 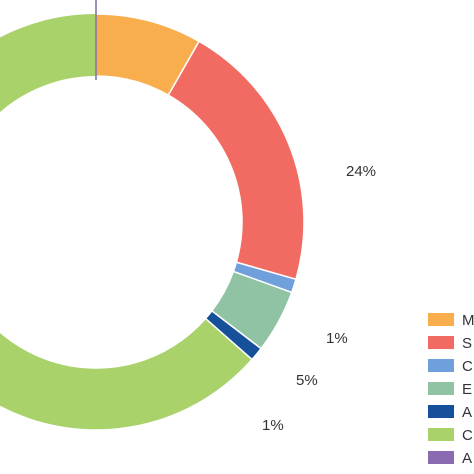 I want to click on donut-slice-remaining, so click(x=48, y=63).